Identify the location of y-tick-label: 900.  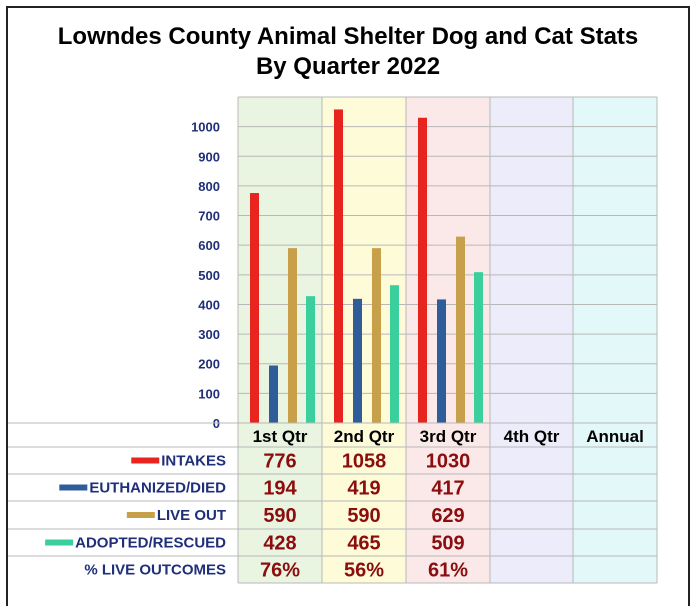
(209, 156).